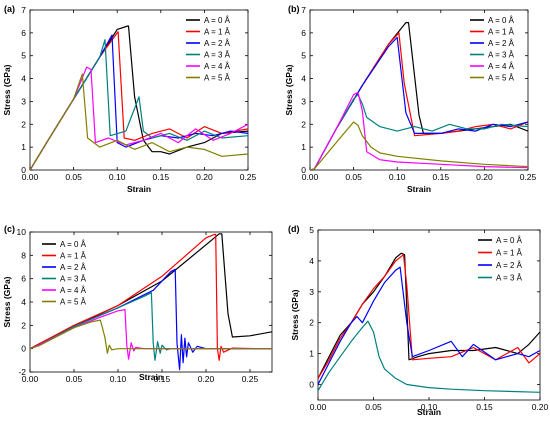 The height and width of the screenshot is (425, 550). I want to click on y-tick-label: -2, so click(22, 372).